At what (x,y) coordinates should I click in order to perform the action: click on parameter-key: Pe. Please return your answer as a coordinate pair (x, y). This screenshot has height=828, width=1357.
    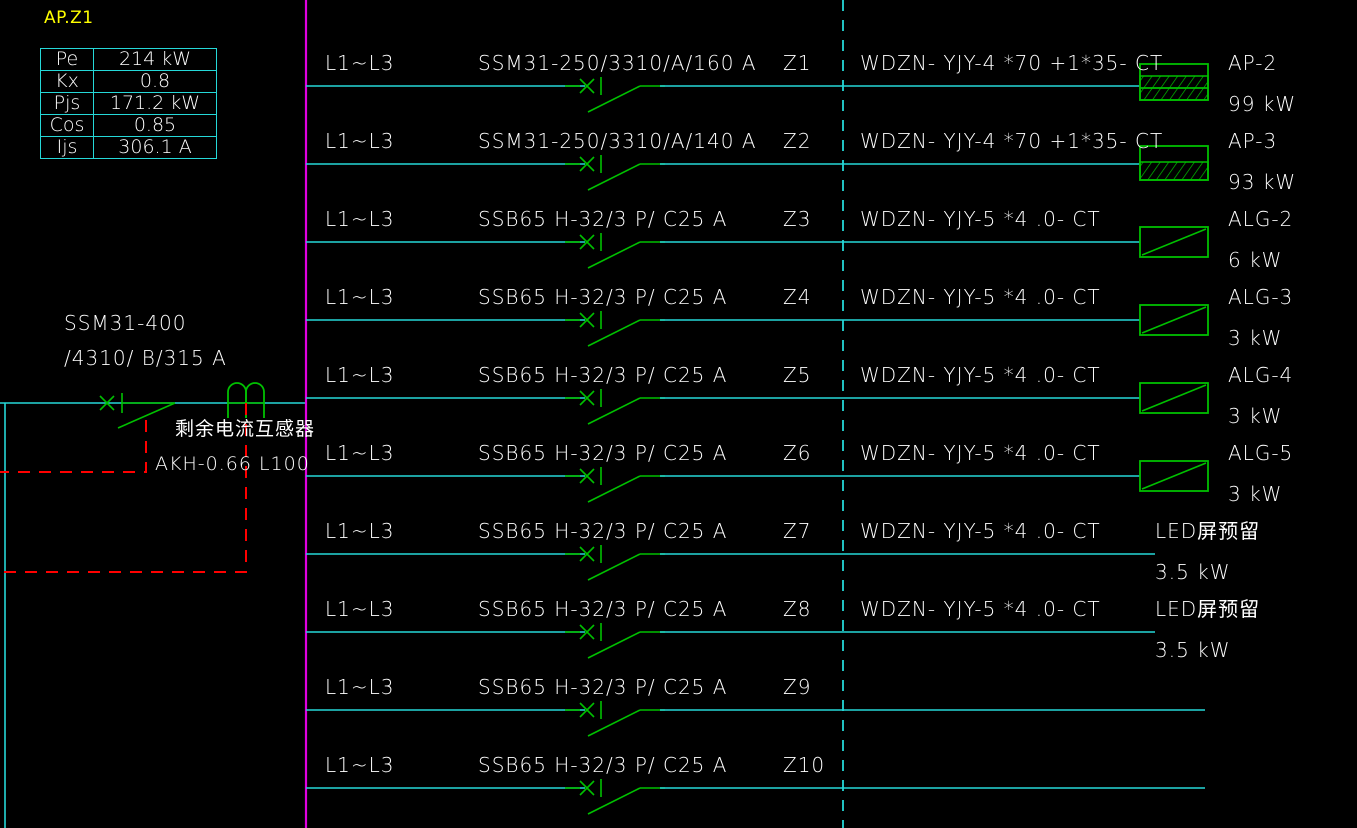
    Looking at the image, I should click on (67, 59).